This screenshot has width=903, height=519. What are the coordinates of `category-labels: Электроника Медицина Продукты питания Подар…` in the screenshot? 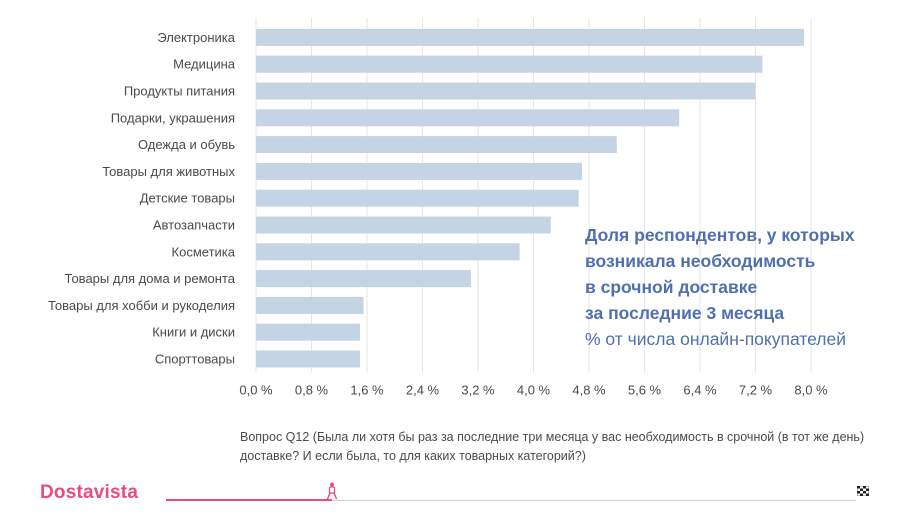 It's located at (142, 198).